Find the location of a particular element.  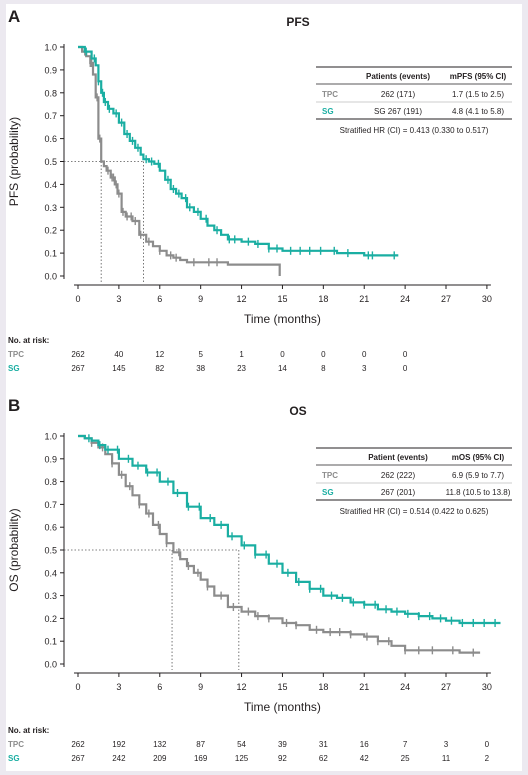

at-risk-value: 169 is located at coordinates (201, 758).